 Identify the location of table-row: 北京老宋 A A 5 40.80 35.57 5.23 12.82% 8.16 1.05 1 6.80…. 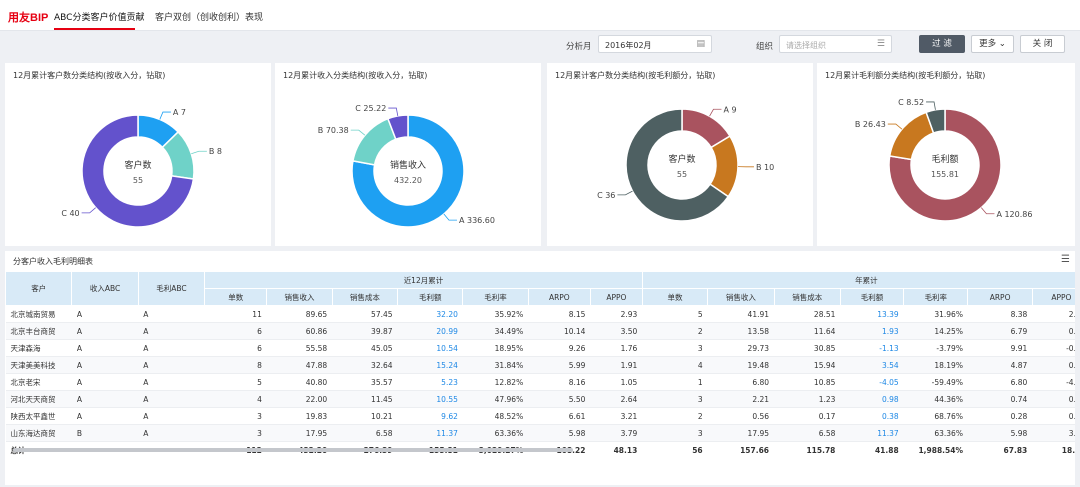
(540, 382).